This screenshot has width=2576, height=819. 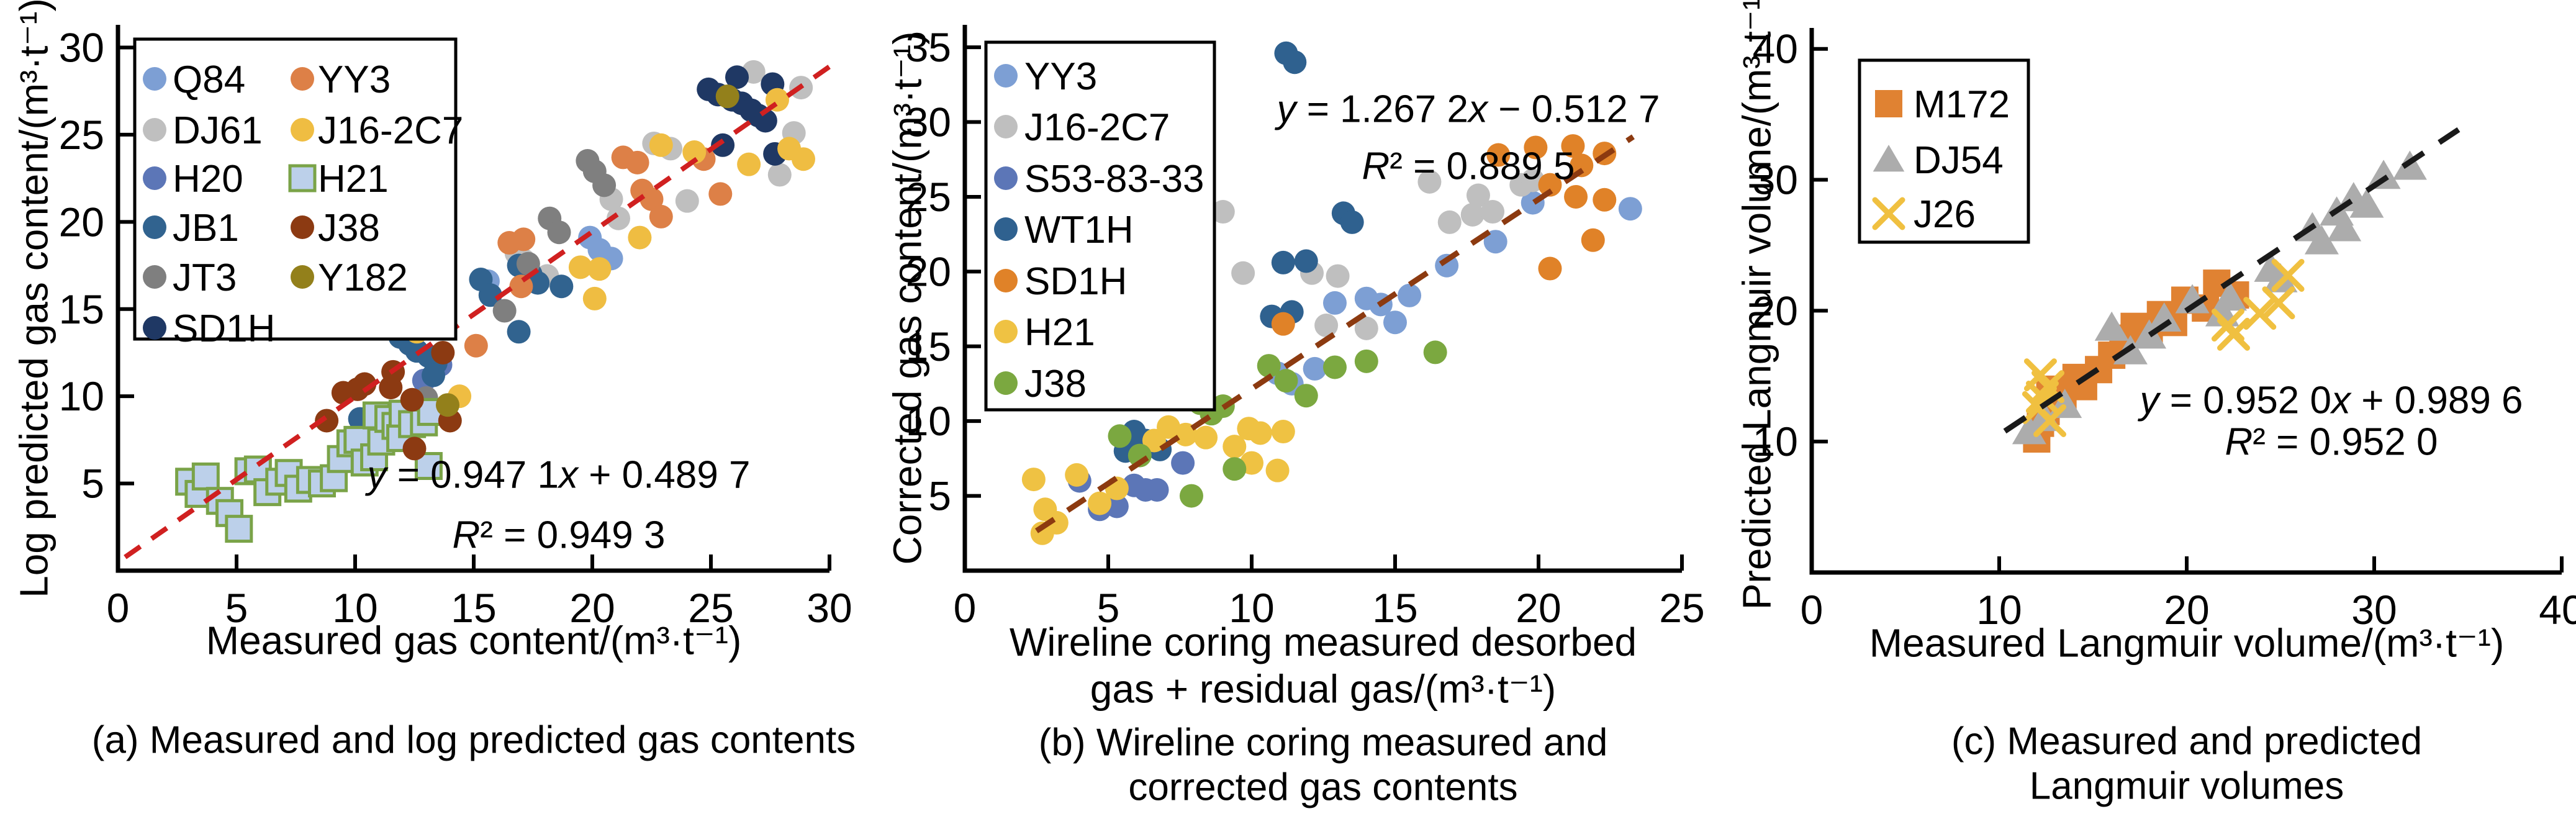 What do you see at coordinates (205, 277) in the screenshot?
I see `legend-item-label: JT3` at bounding box center [205, 277].